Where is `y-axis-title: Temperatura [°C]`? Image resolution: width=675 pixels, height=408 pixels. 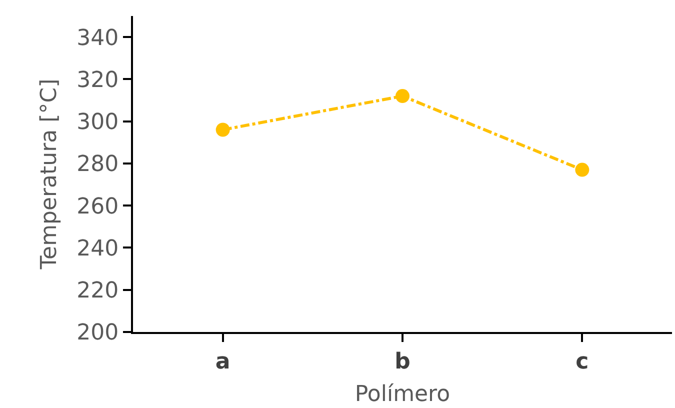 y-axis-title: Temperatura [°C] is located at coordinates (49, 174).